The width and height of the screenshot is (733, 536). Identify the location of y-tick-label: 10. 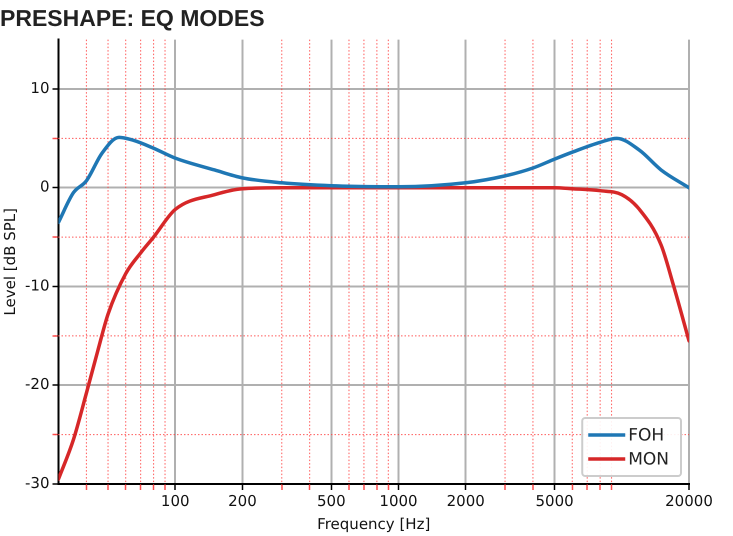
(40, 87).